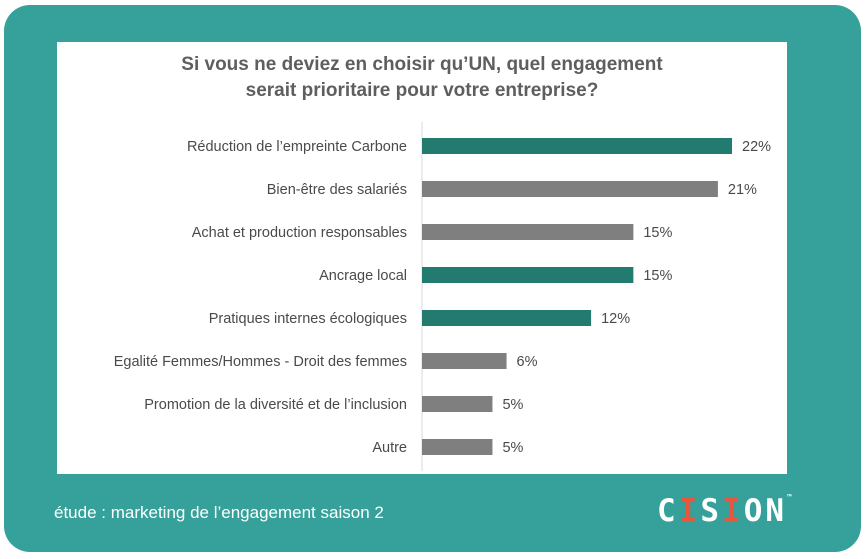 The width and height of the screenshot is (865, 559). Describe the element at coordinates (789, 497) in the screenshot. I see `logo-trademark: ™` at that location.